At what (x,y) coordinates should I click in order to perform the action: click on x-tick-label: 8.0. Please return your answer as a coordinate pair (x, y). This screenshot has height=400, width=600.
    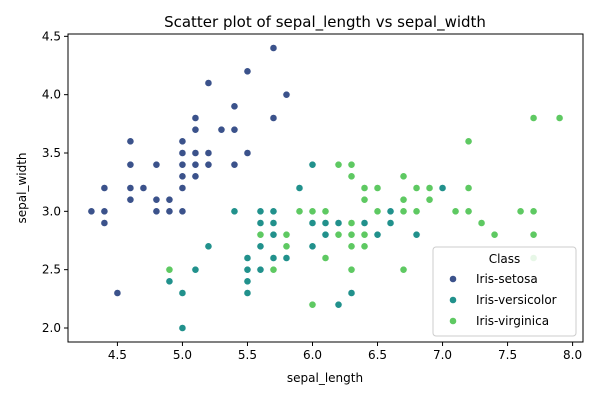
    Looking at the image, I should click on (572, 355).